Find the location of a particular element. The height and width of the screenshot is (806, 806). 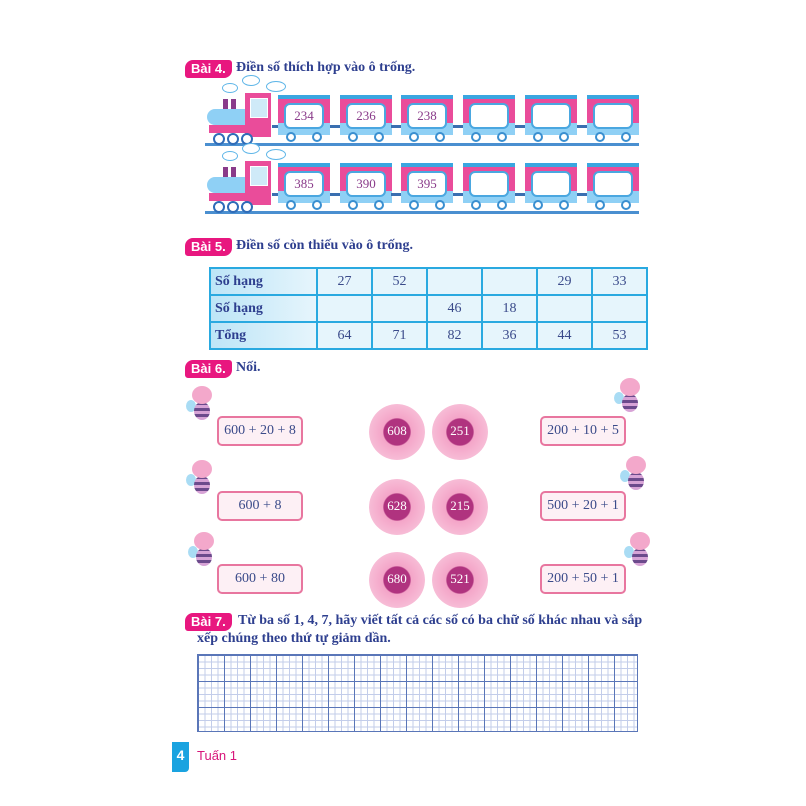

table-row: Tổng 64 71 82 36 44 53 is located at coordinates (428, 335).